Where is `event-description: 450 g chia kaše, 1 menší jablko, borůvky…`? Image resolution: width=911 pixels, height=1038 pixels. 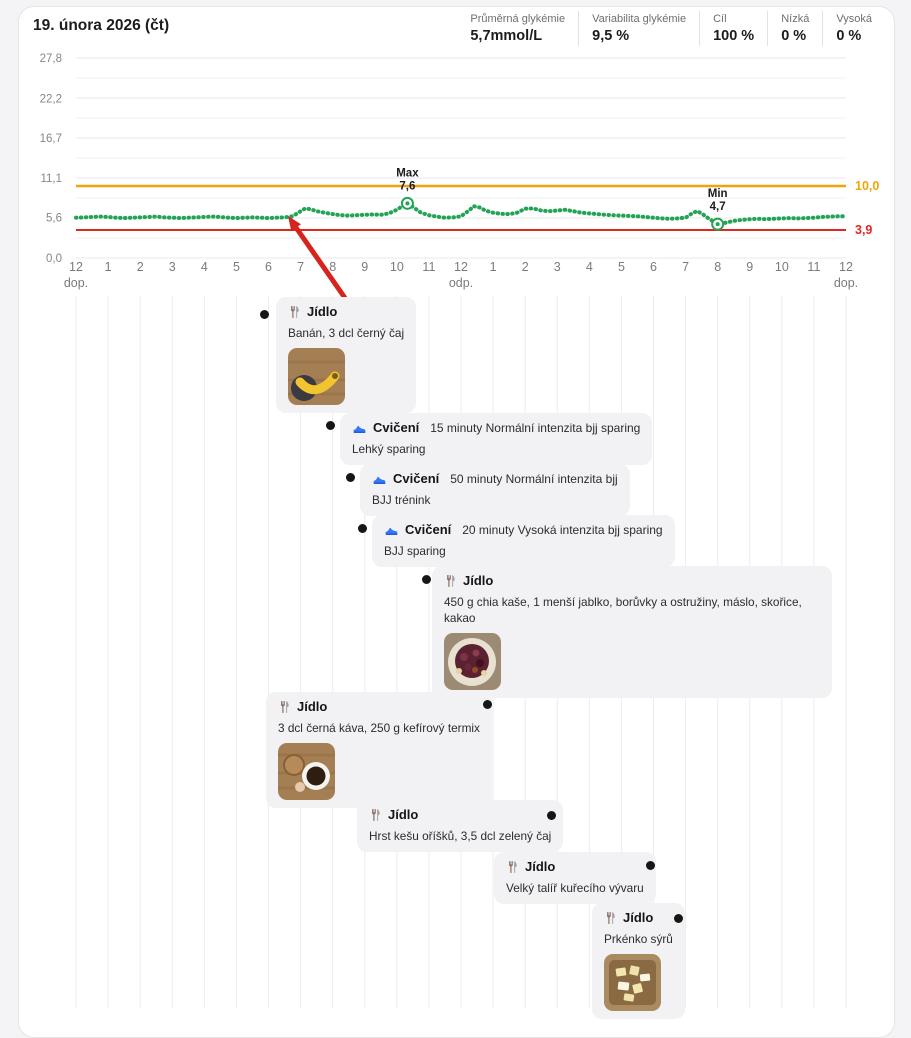
event-description: 450 g chia kaše, 1 menší jablko, borůvky… is located at coordinates (623, 610).